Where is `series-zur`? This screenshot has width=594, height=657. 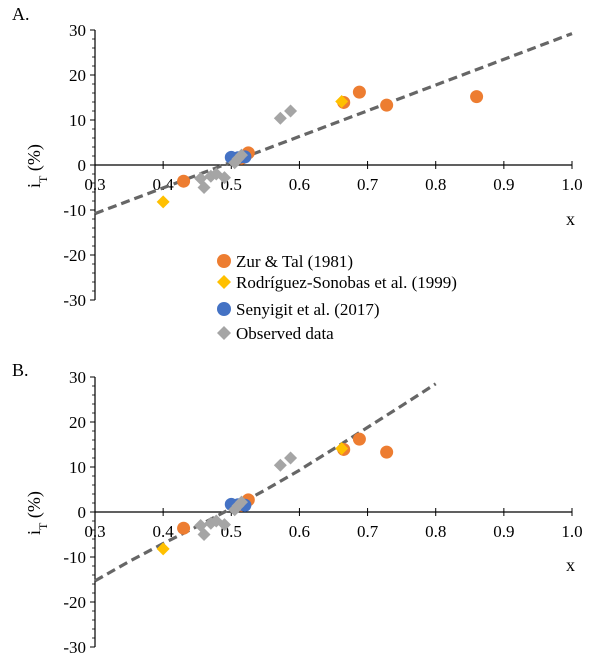
series-zur is located at coordinates (330, 136).